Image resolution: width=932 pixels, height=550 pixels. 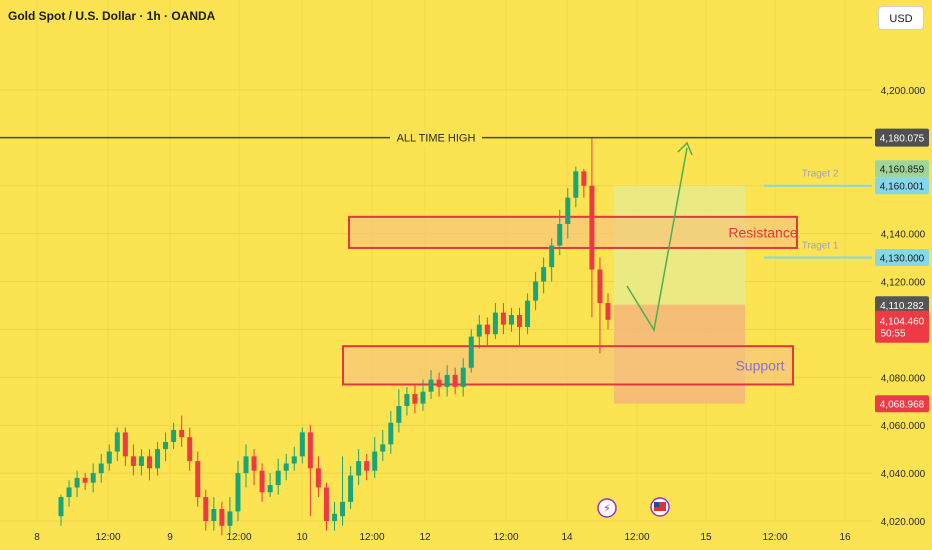 What do you see at coordinates (902, 137) in the screenshot?
I see `ath-badge` at bounding box center [902, 137].